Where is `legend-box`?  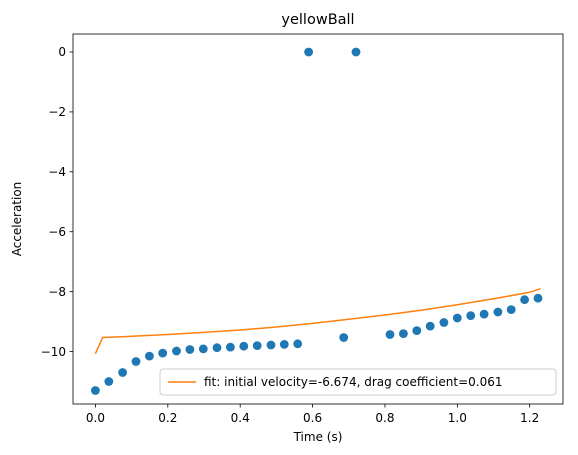 legend-box is located at coordinates (358, 382).